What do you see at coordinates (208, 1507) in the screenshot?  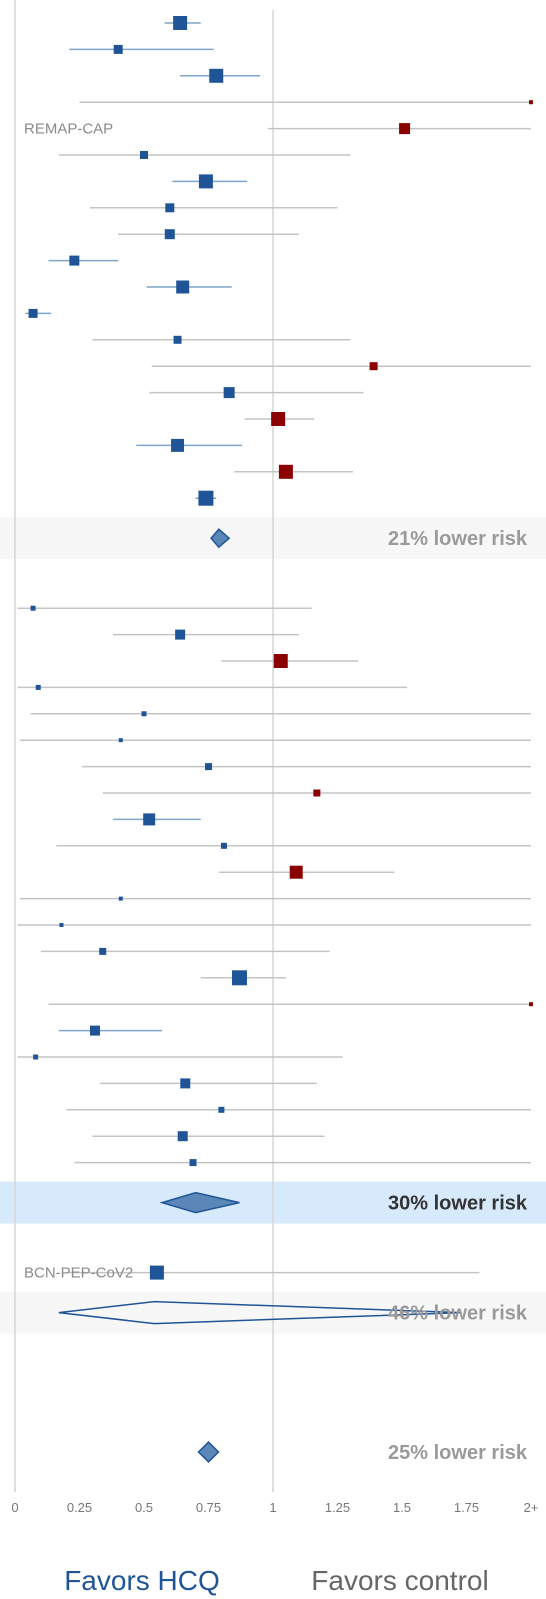 I see `x-tick-label: 0.75` at bounding box center [208, 1507].